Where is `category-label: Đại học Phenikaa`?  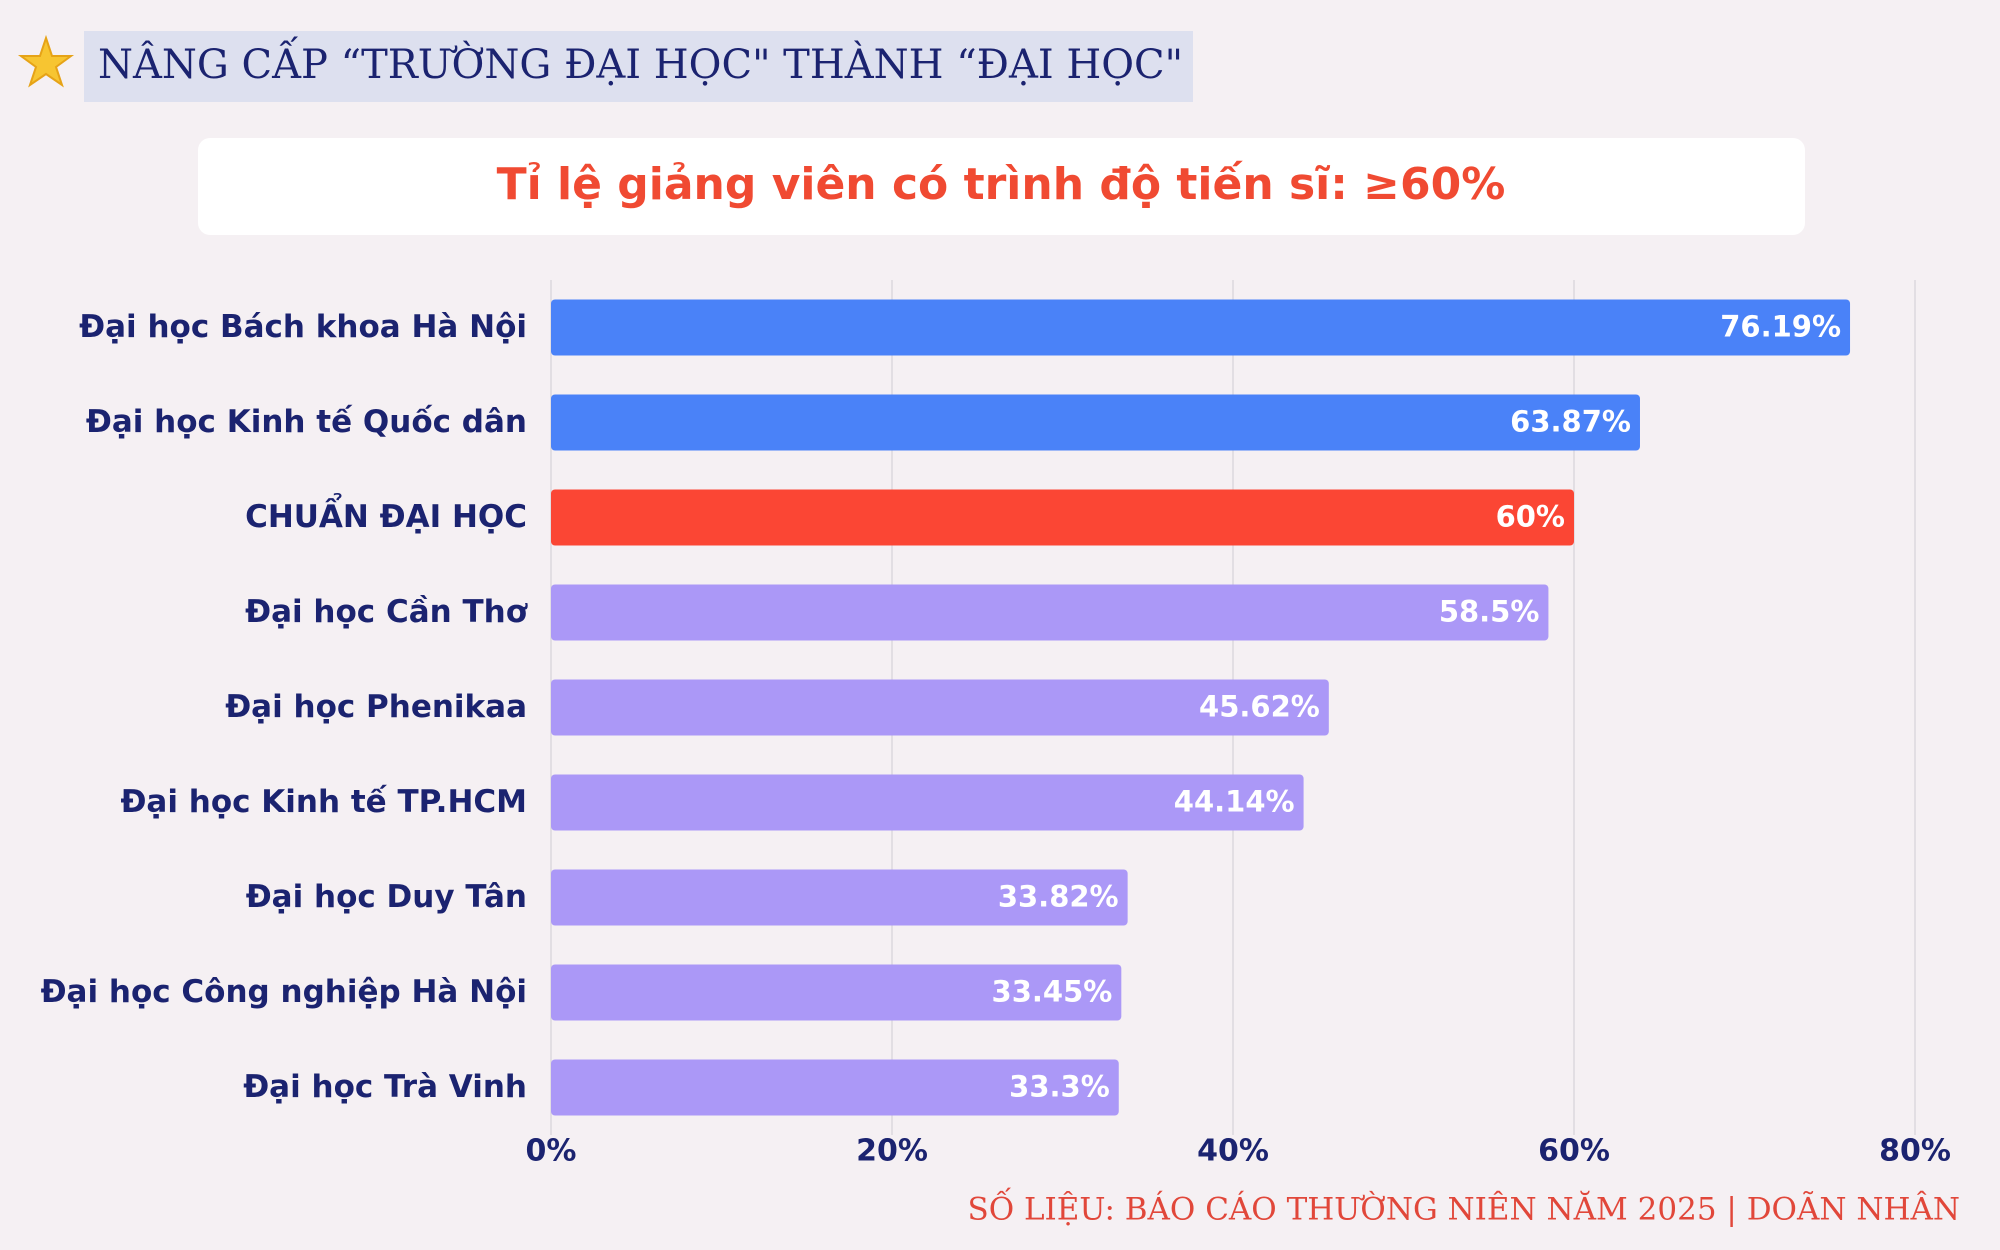 category-label: Đại học Phenikaa is located at coordinates (376, 707).